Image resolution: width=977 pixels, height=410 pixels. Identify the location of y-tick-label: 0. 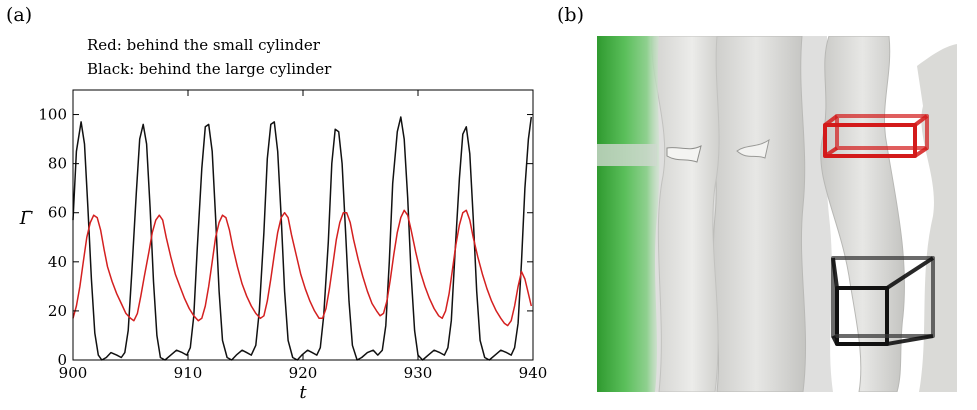
(62, 360).